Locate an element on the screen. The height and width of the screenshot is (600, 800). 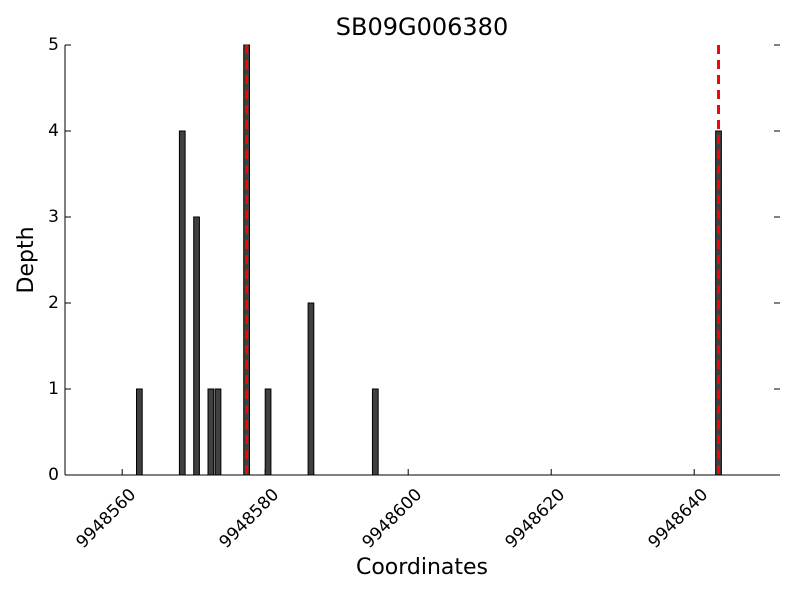
y-tick-label: 0 is located at coordinates (53, 475).